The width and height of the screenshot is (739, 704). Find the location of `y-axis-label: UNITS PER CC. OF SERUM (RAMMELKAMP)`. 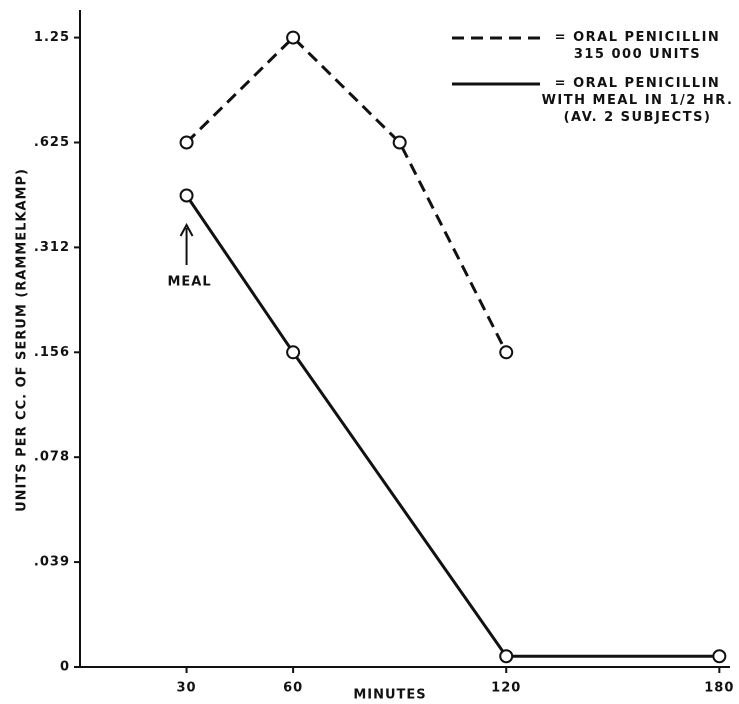

y-axis-label: UNITS PER CC. OF SERUM (RAMMELKAMP) is located at coordinates (22, 340).